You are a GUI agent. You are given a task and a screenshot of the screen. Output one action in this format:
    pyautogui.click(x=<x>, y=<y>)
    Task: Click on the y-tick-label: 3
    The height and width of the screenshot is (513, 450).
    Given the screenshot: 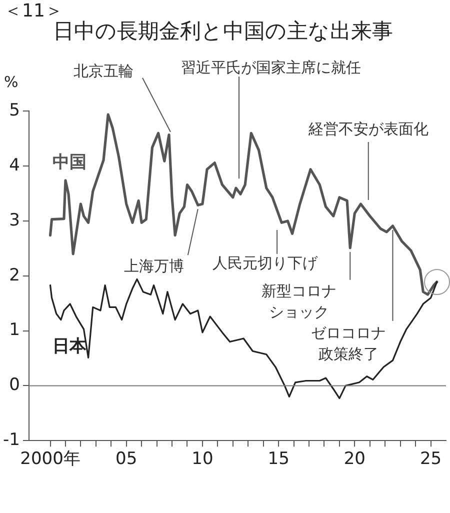 What is the action you would take?
    pyautogui.click(x=14, y=220)
    